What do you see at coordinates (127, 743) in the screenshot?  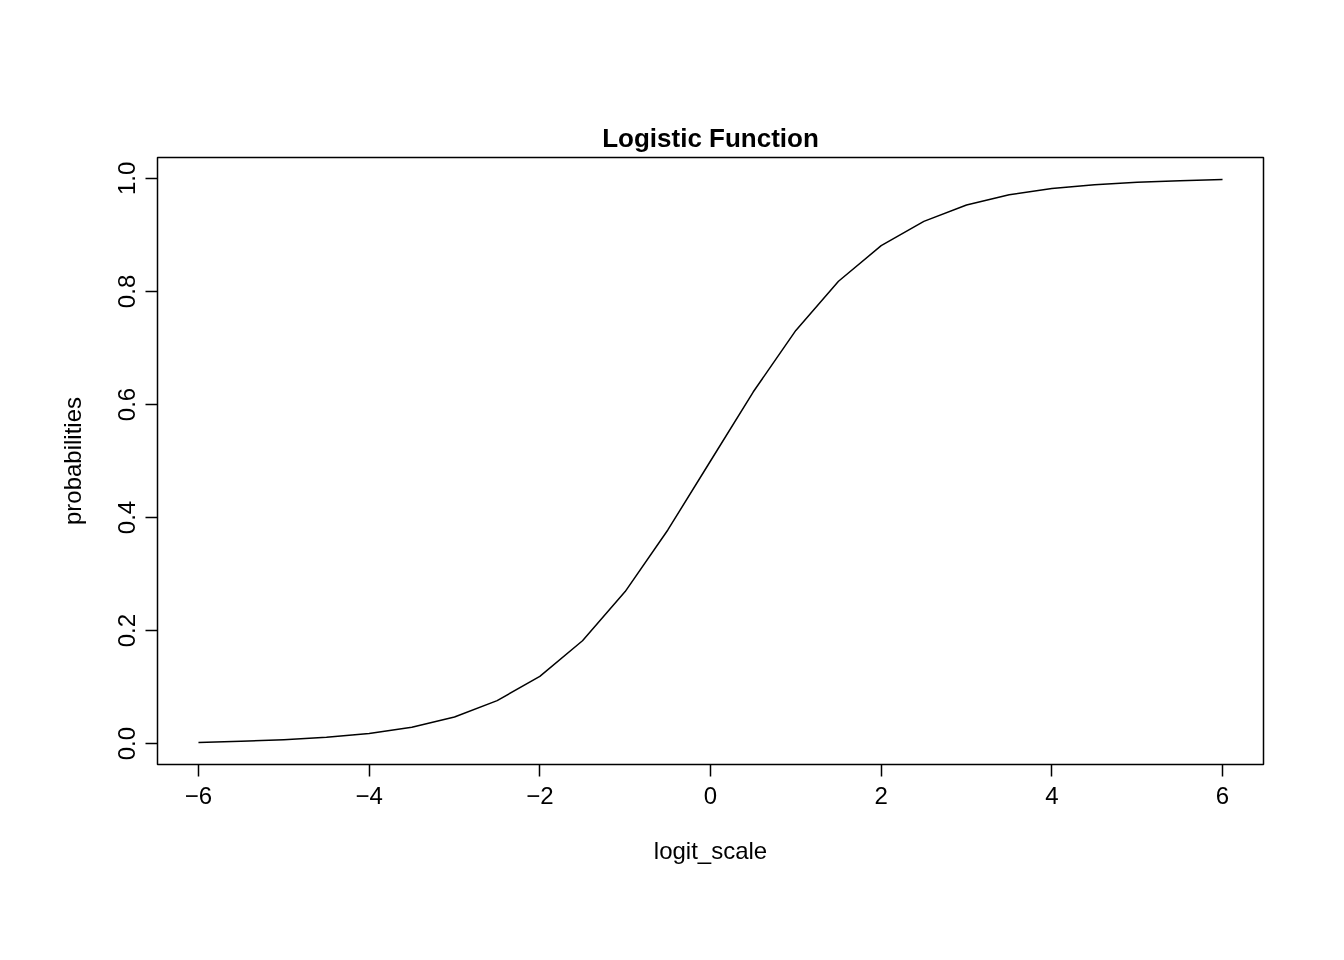 I see `y-tick-label: 0.0` at bounding box center [127, 743].